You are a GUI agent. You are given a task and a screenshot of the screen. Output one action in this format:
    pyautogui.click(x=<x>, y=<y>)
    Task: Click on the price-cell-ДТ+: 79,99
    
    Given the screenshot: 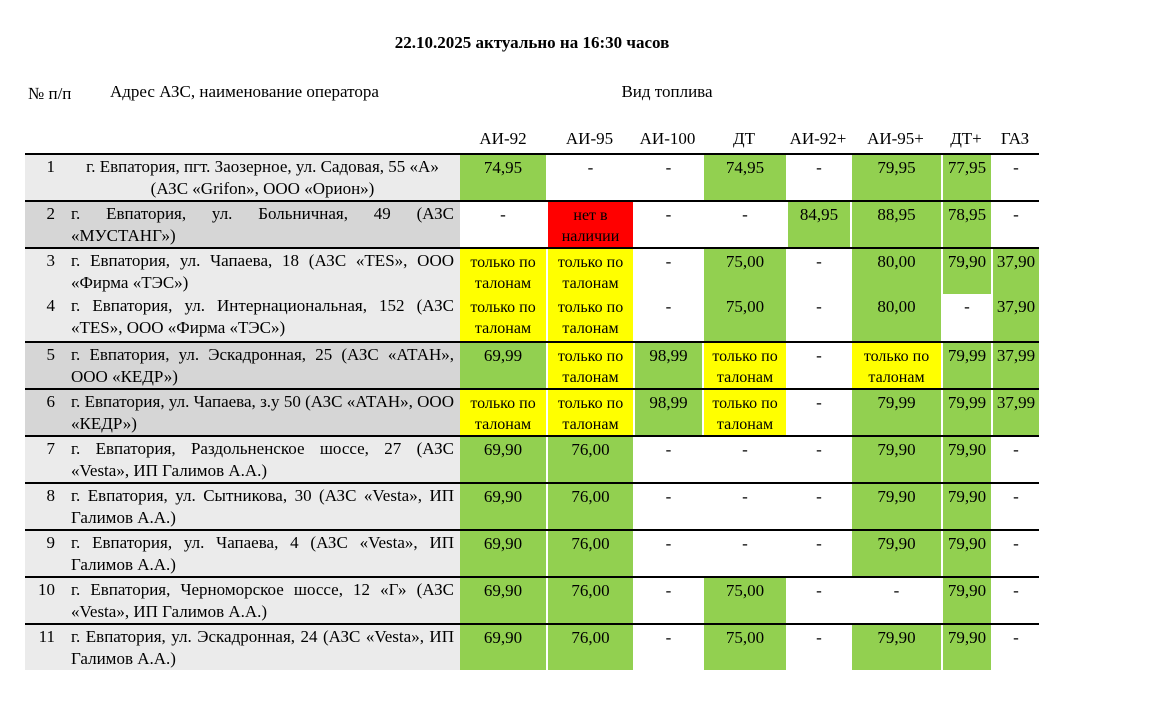 What is the action you would take?
    pyautogui.click(x=966, y=365)
    